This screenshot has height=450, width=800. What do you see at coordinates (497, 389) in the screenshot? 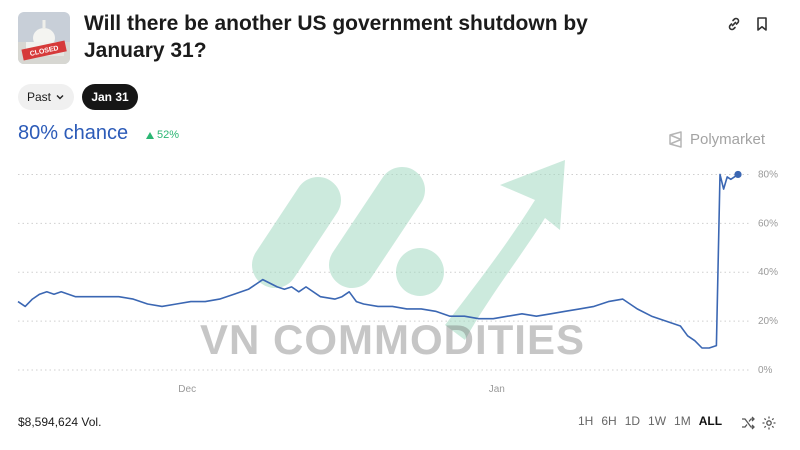
I see `x-tick-label: Jan` at bounding box center [497, 389].